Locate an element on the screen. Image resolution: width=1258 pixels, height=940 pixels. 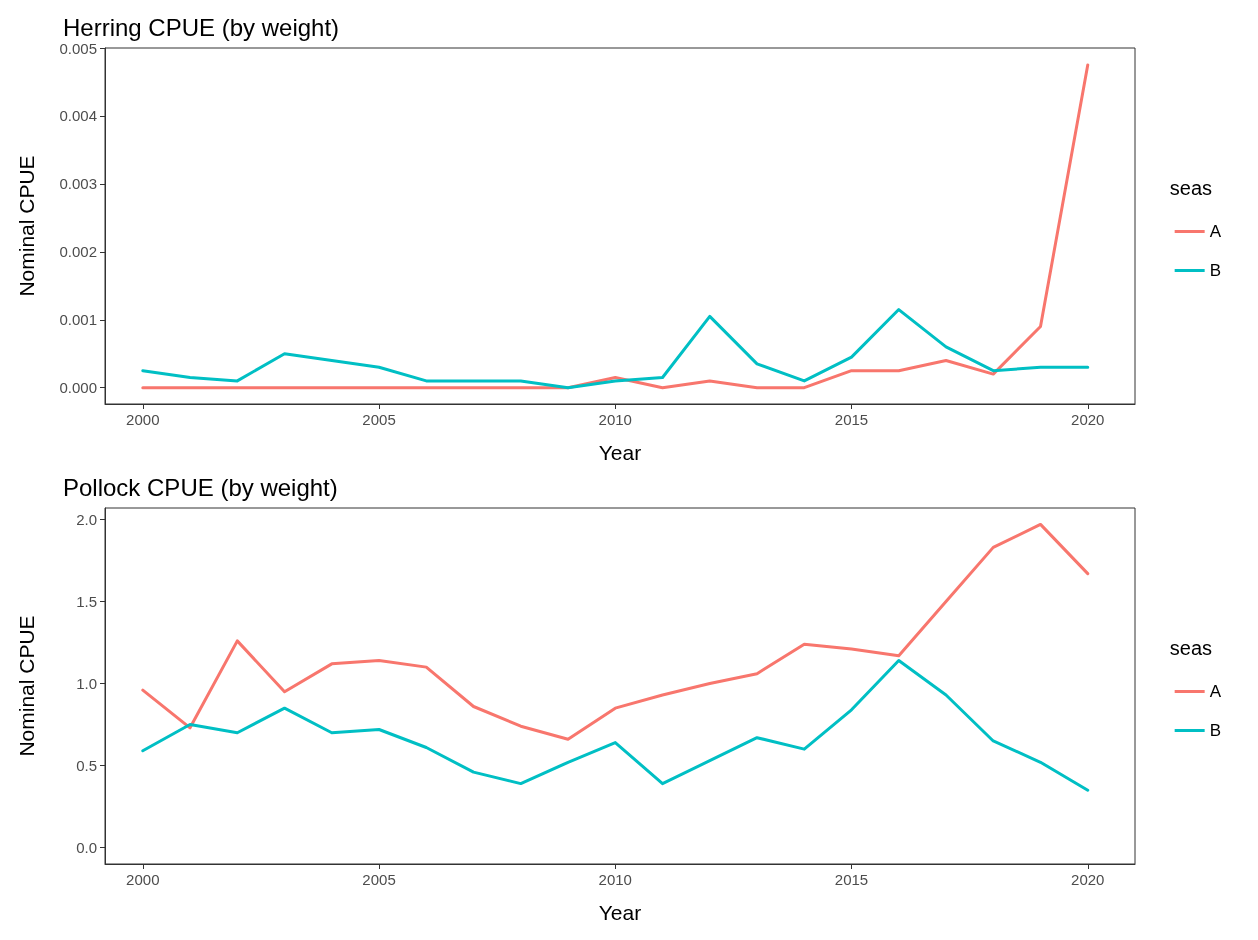
y-tick-label: 1.0 is located at coordinates (86, 684).